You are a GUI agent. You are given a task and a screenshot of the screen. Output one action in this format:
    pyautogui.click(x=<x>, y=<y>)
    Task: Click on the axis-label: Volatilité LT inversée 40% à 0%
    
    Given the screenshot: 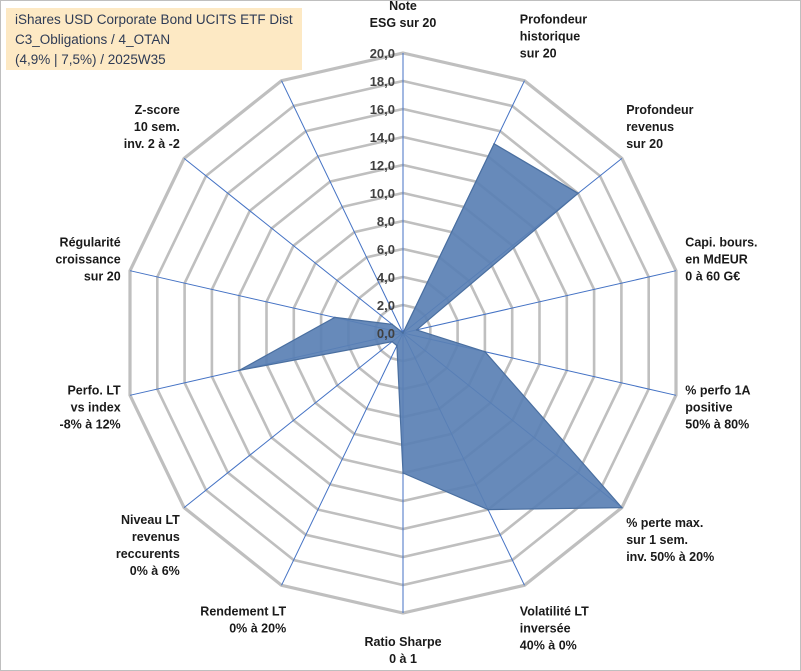 What is the action you would take?
    pyautogui.click(x=554, y=629)
    